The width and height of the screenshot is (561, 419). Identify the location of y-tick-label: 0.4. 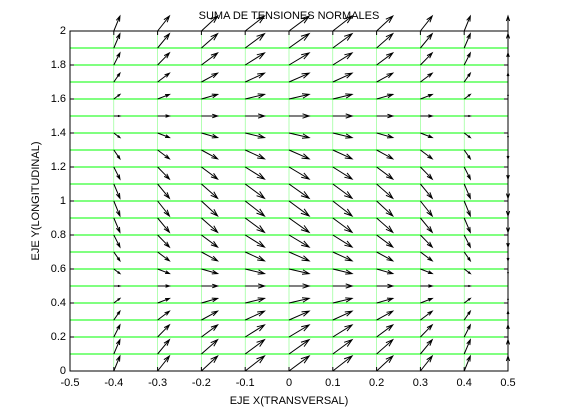
(58, 303).